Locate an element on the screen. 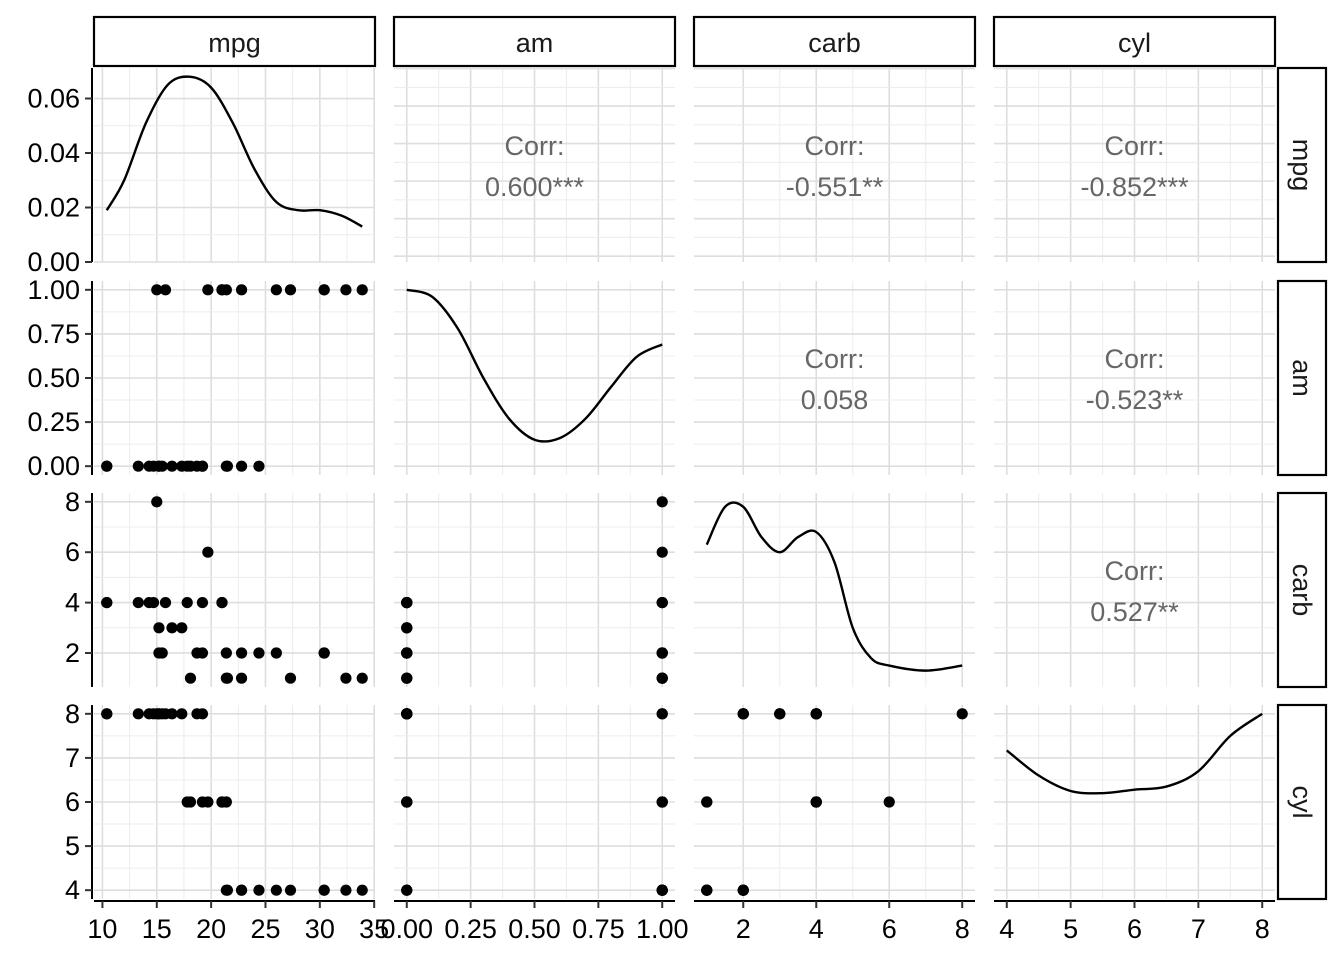 The width and height of the screenshot is (1344, 960). panel-grid-am-am is located at coordinates (534, 378).